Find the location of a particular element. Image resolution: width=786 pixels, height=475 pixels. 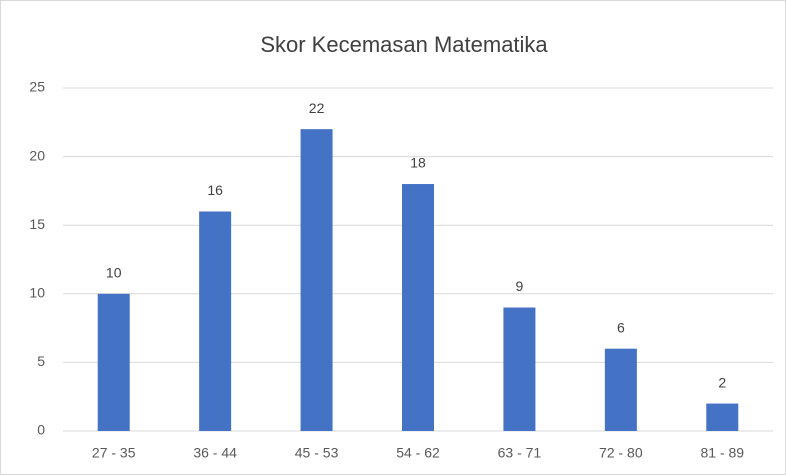

x-tick-label: 36 - 44 is located at coordinates (215, 453).